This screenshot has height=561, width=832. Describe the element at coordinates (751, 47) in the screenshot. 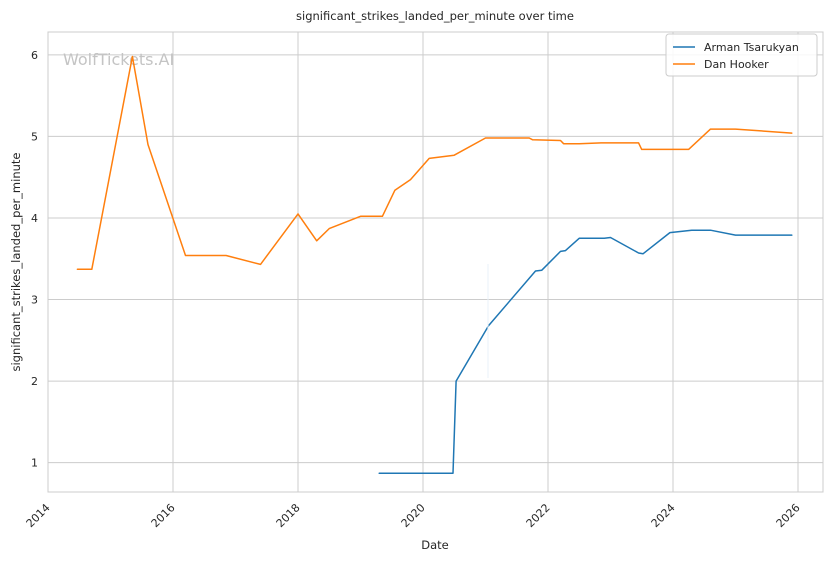

I see `legend-label-1: Arman Tsarukyan` at that location.